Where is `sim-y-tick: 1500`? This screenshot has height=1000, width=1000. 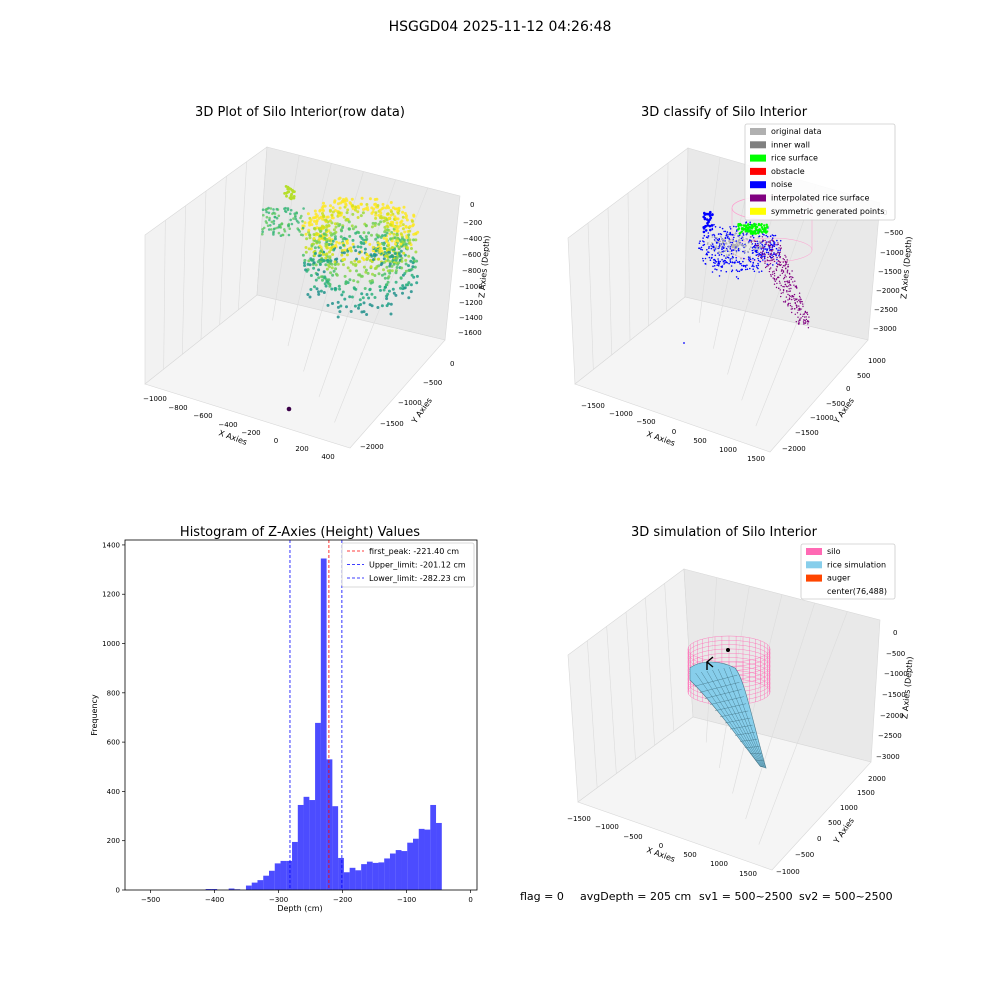 sim-y-tick: 1500 is located at coordinates (866, 793).